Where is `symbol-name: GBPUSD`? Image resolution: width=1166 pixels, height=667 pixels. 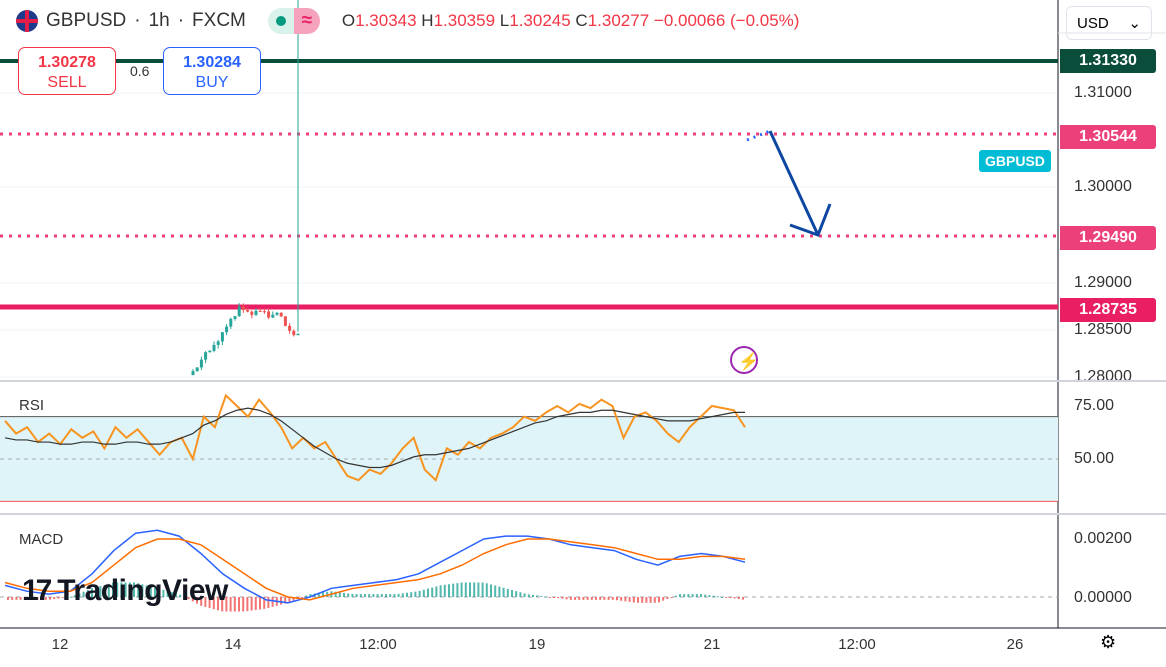 symbol-name: GBPUSD is located at coordinates (86, 20).